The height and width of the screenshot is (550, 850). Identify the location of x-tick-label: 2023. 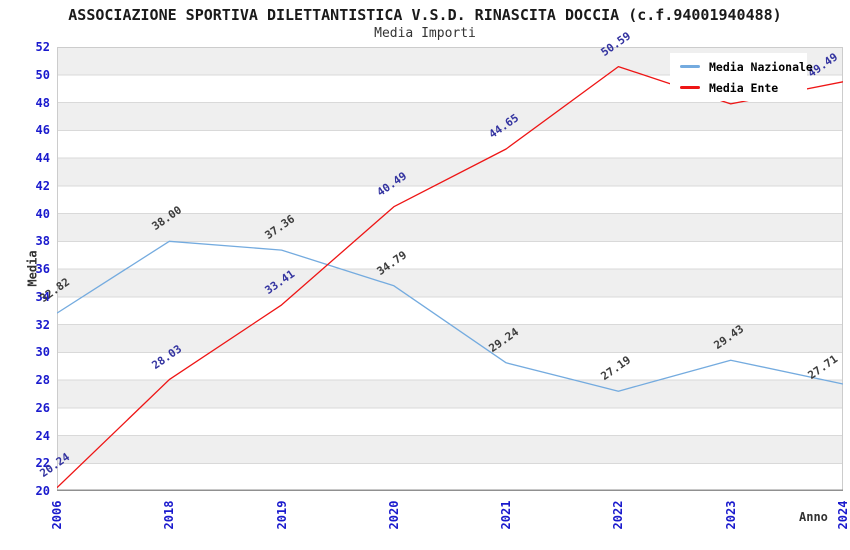
(730, 515).